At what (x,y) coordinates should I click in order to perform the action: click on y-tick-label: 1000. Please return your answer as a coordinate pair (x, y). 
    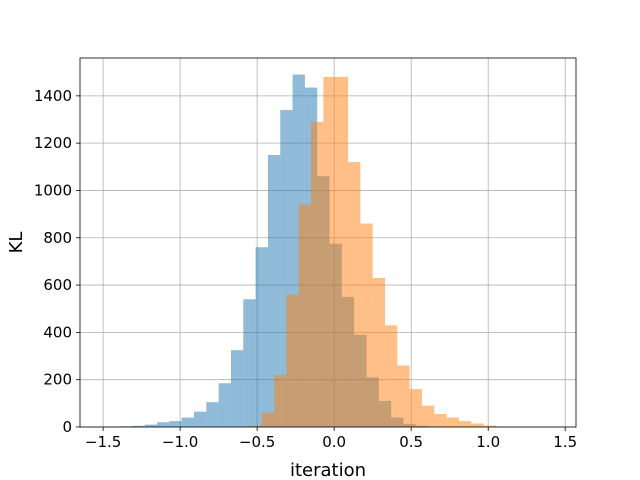
    Looking at the image, I should click on (53, 190).